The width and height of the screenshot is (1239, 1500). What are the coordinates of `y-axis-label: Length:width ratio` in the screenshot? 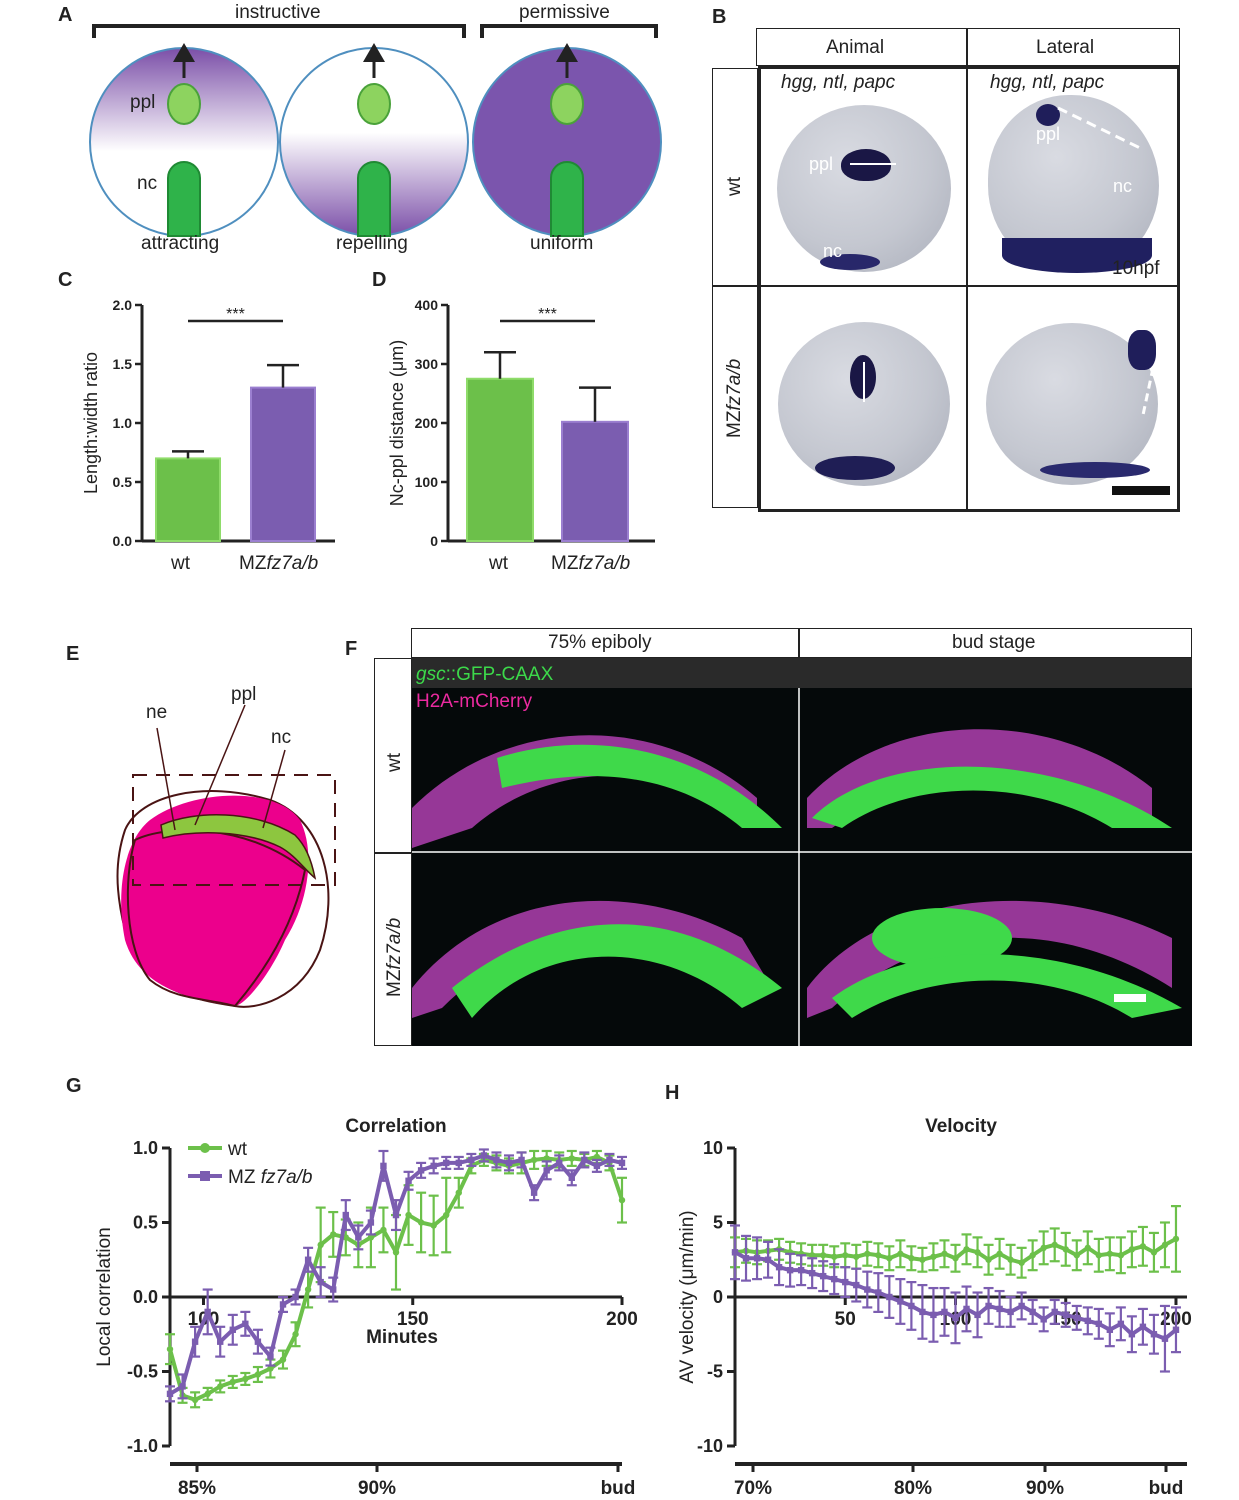 It's located at (91, 423).